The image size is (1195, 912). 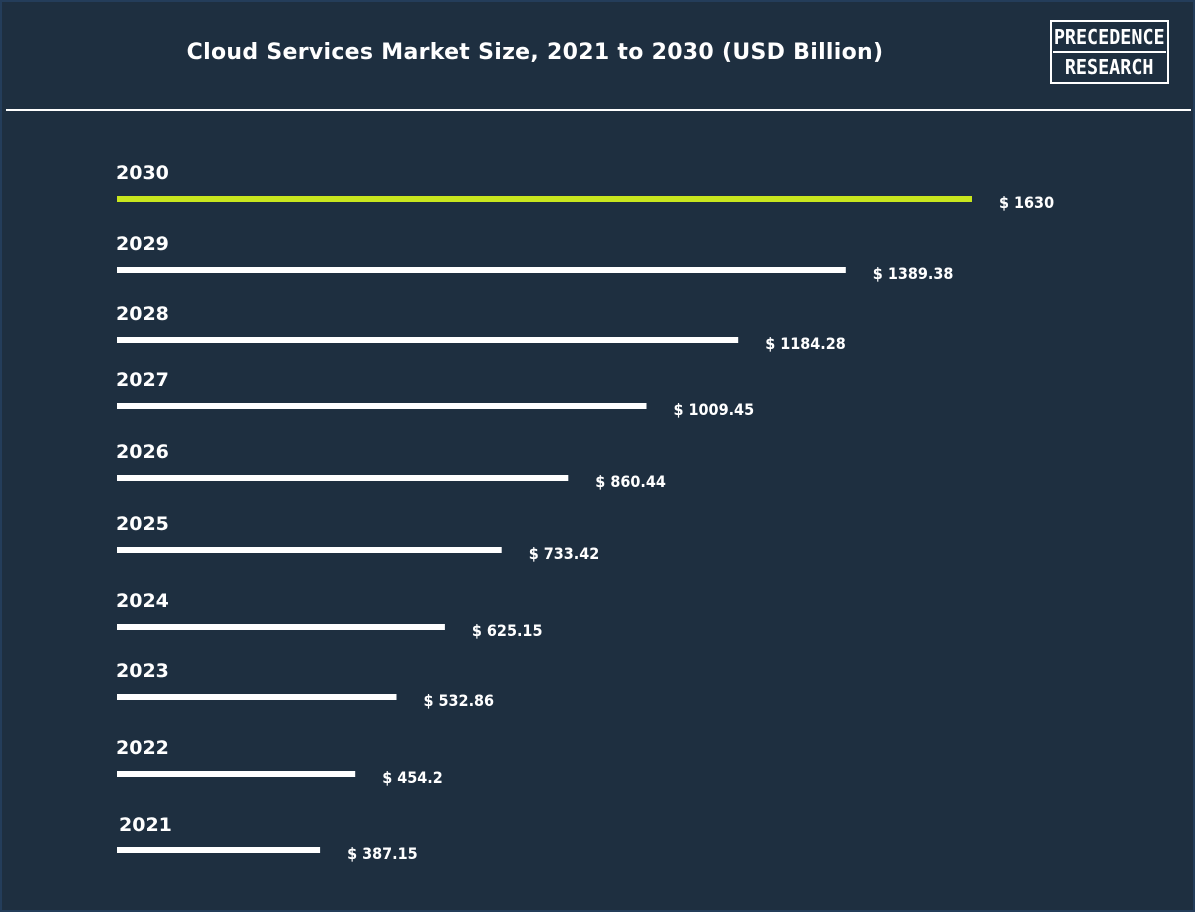 I want to click on bar-2022, so click(x=236, y=774).